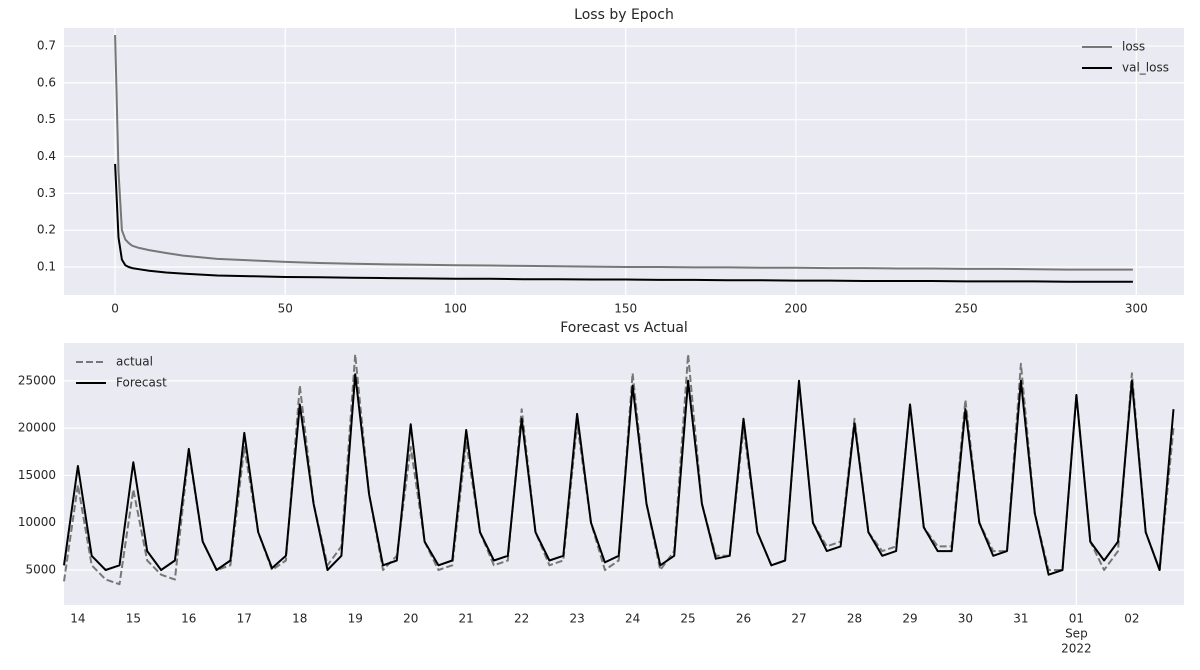 The height and width of the screenshot is (670, 1200). Describe the element at coordinates (46, 46) in the screenshot. I see `y-tick-label: 0.7` at that location.